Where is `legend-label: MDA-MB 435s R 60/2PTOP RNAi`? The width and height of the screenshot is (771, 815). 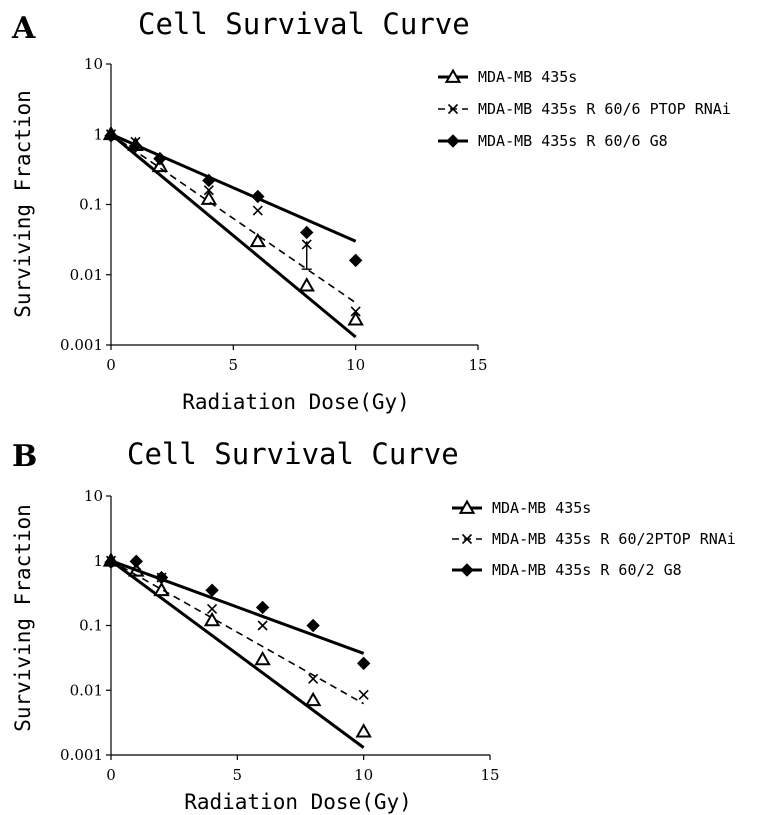
legend-label: MDA-MB 435s R 60/2PTOP RNAi is located at coordinates (614, 539).